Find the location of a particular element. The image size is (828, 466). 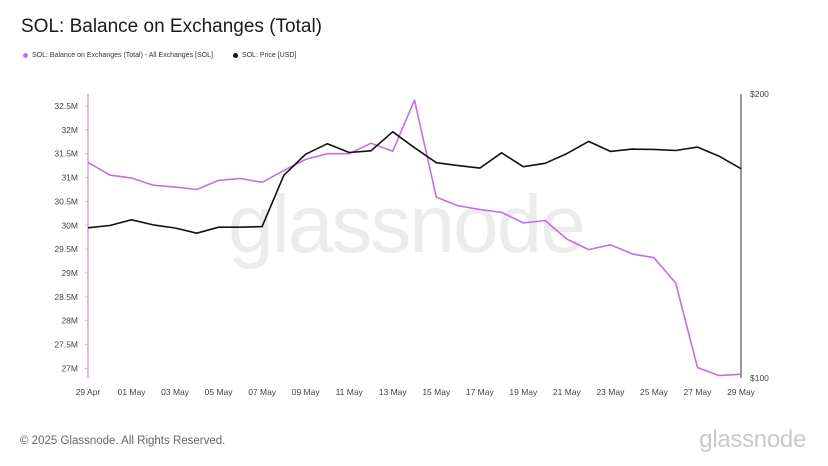

x-tick-label: 27 May is located at coordinates (698, 392).